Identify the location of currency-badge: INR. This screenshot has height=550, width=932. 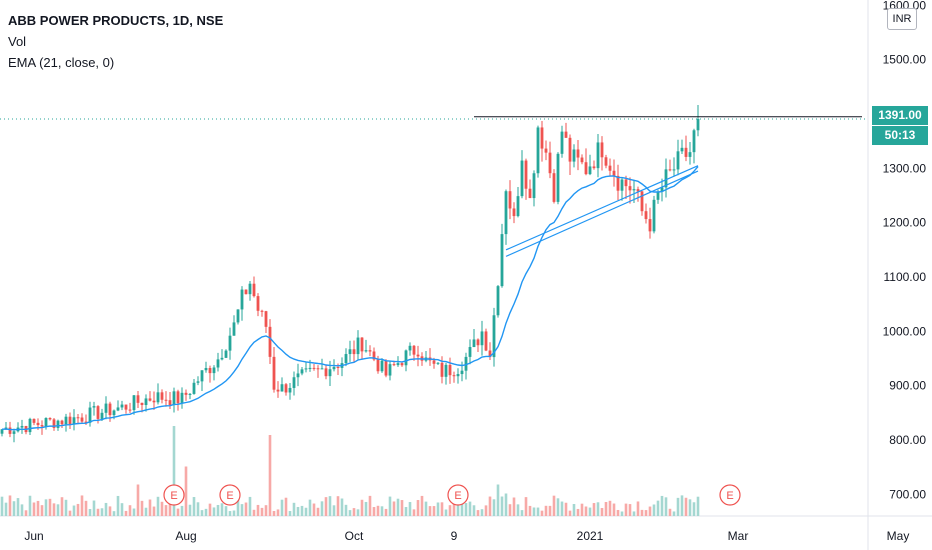
(902, 19).